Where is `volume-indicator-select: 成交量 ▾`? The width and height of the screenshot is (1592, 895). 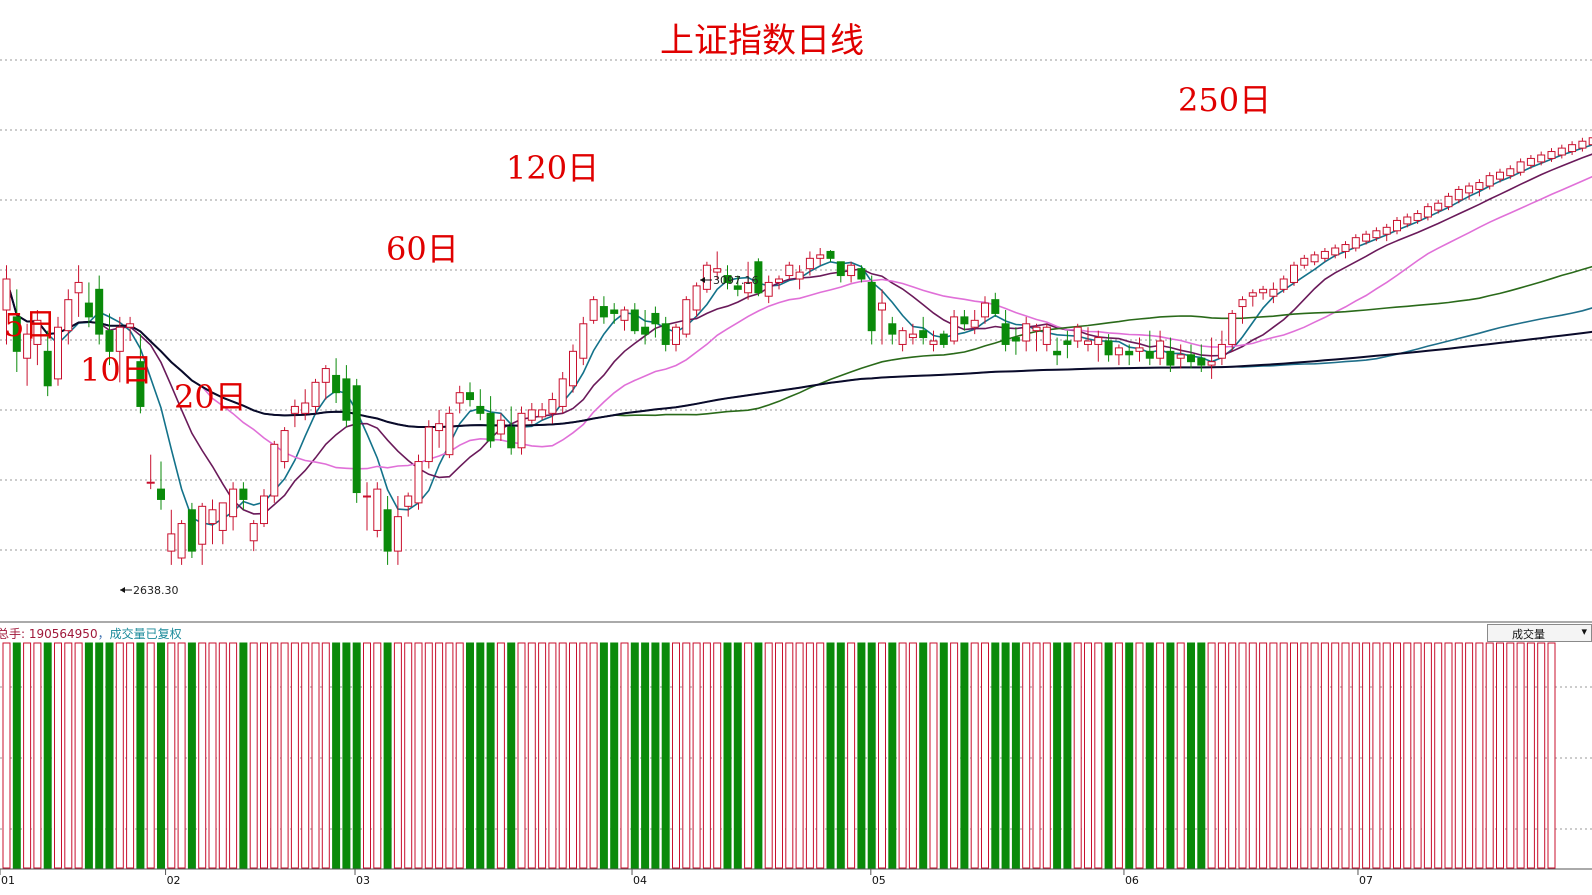
volume-indicator-select: 成交量 ▾ is located at coordinates (1539, 633).